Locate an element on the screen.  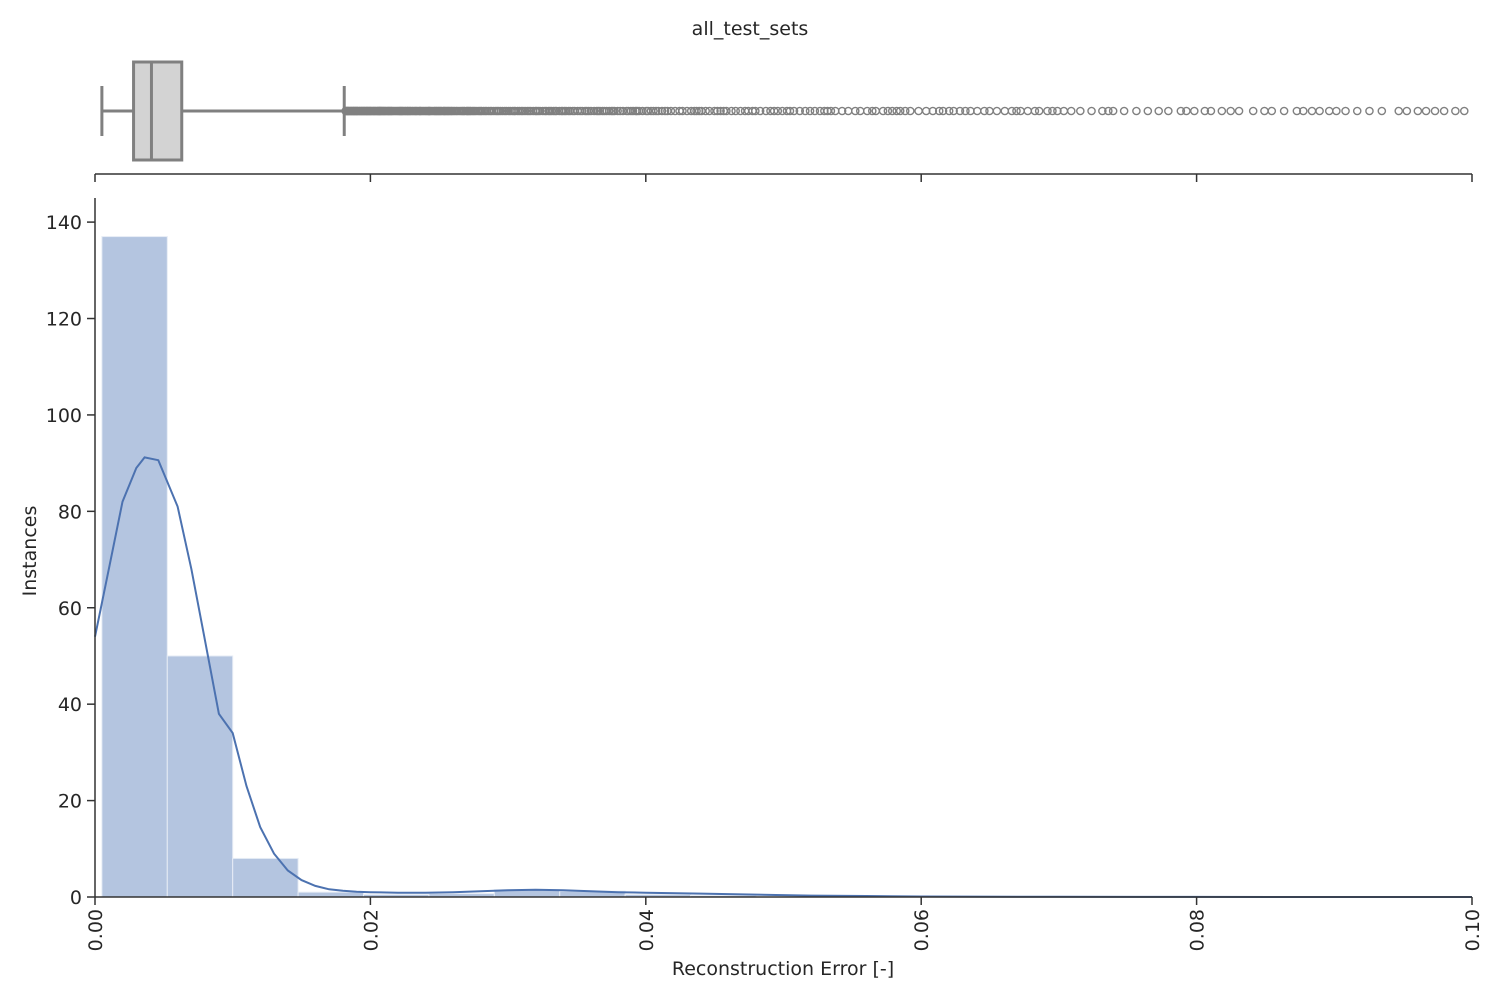
y-tick-label: 120 is located at coordinates (64, 320).